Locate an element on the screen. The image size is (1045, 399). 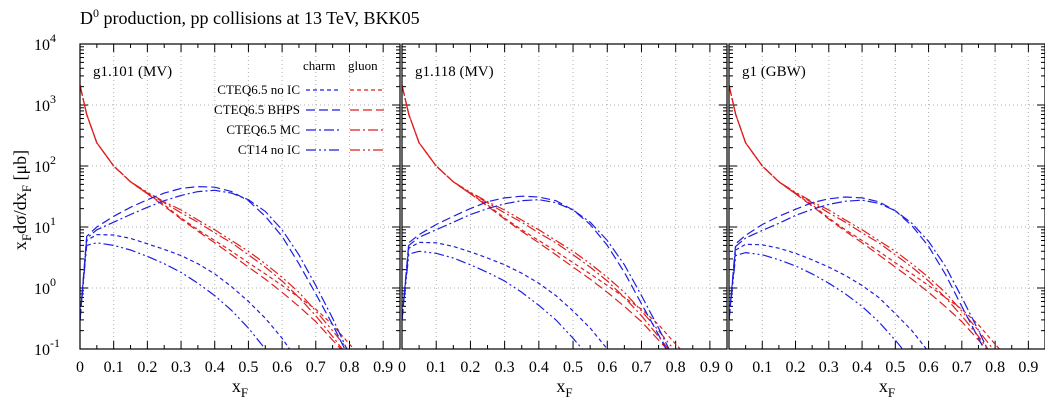
y-tick-label: 10¹ is located at coordinates (45, 225).